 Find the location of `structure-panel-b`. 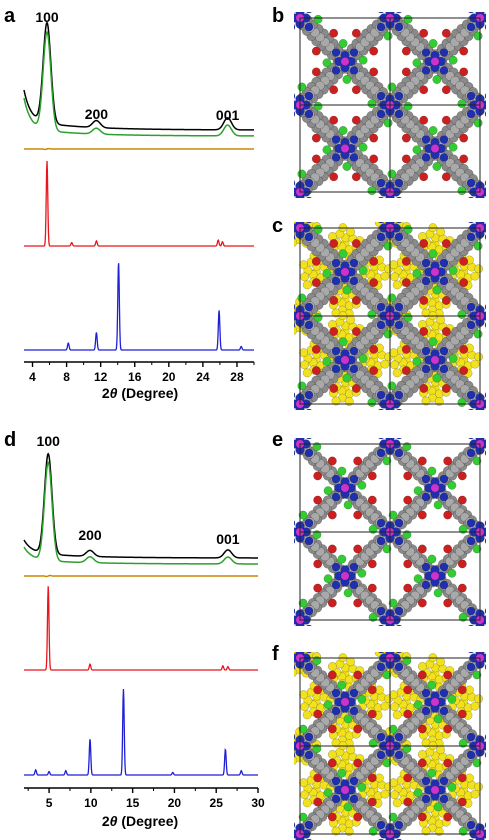

structure-panel-b is located at coordinates (390, 105).